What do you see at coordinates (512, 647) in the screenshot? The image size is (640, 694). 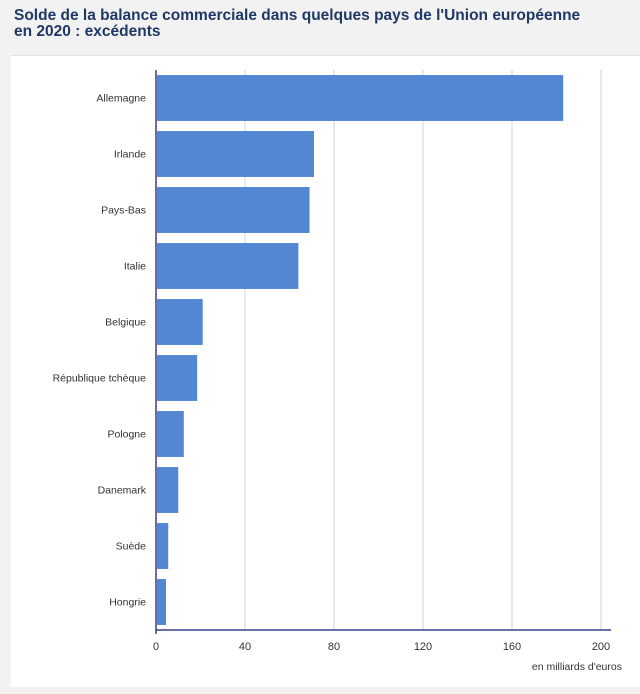 I see `x-tick-label: 160` at bounding box center [512, 647].